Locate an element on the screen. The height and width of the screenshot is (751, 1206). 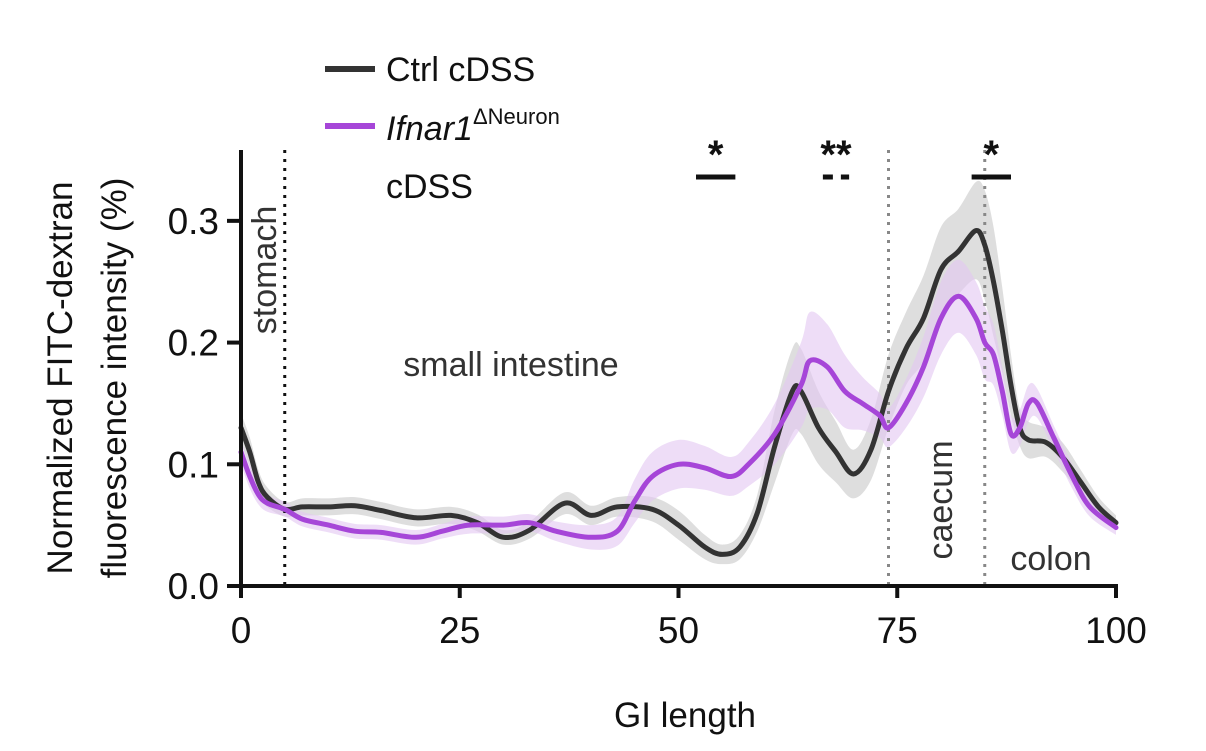
x-tick-label: 75 is located at coordinates (897, 630).